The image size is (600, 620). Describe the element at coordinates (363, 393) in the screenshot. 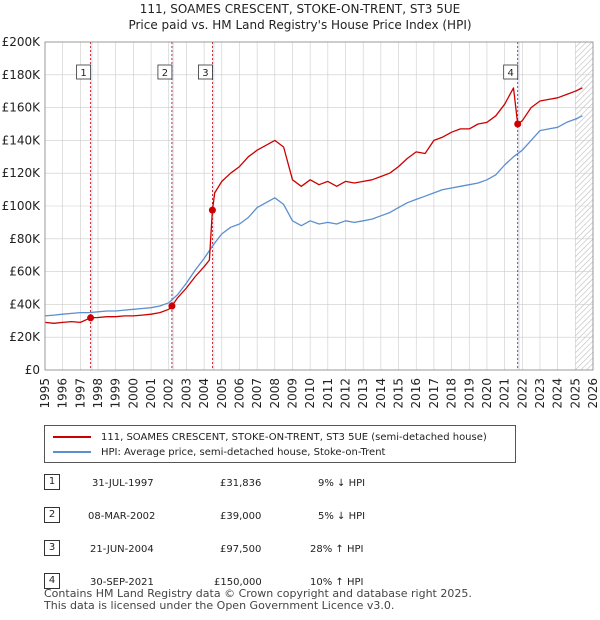

I see `x-tick-label: 2013` at that location.